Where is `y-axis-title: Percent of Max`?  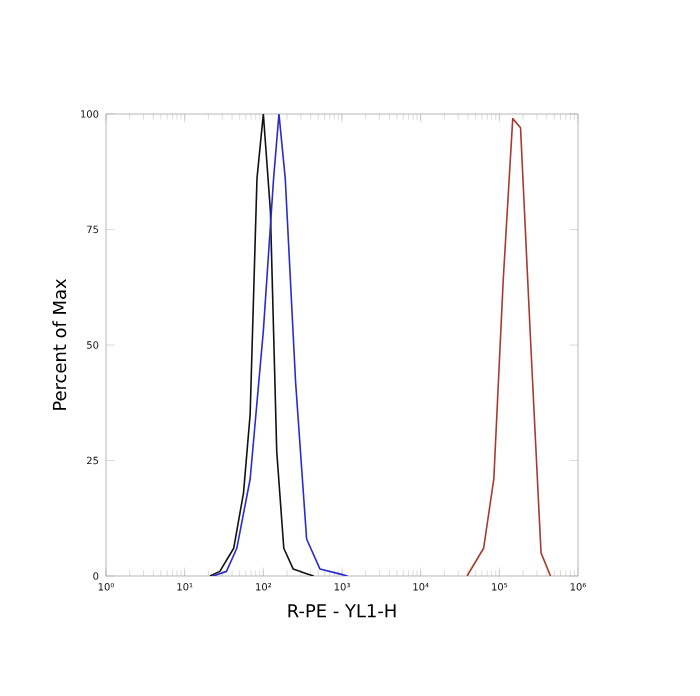 y-axis-title: Percent of Max is located at coordinates (59, 344).